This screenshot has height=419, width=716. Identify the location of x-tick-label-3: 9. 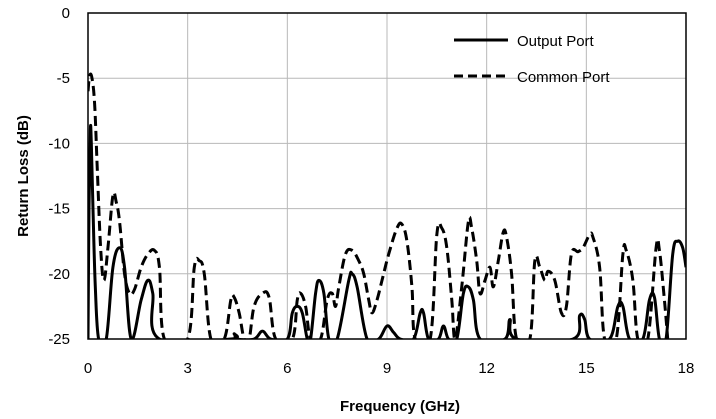
(387, 368).